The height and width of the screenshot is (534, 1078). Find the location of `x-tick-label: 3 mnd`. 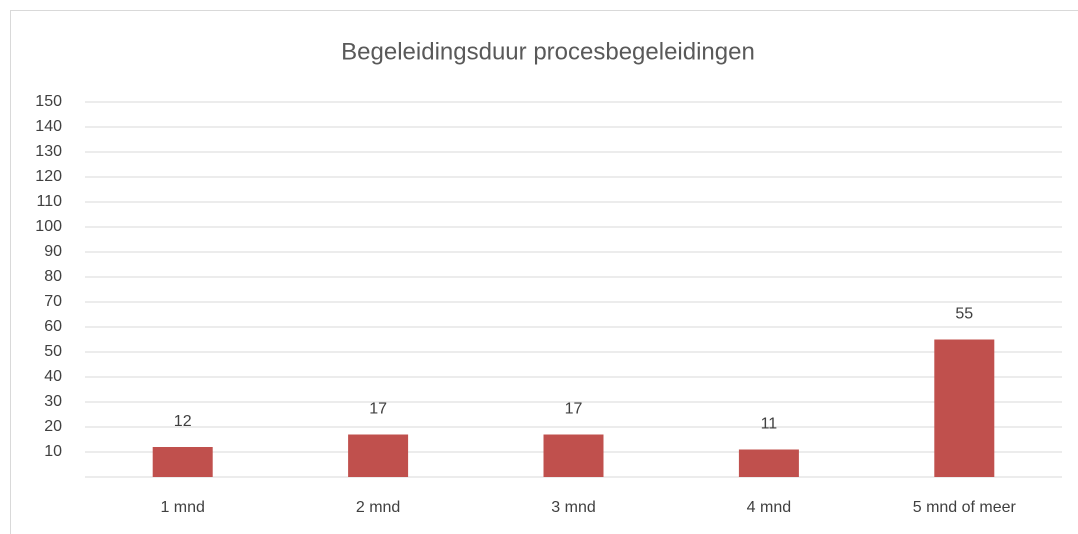

x-tick-label: 3 mnd is located at coordinates (573, 507).